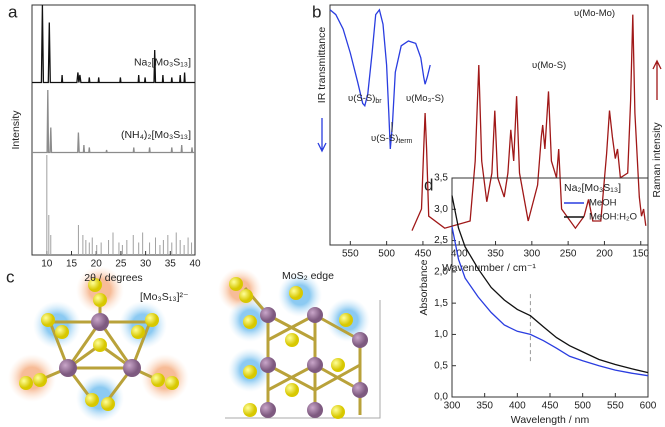  What do you see at coordinates (613, 217) in the screenshot?
I see `legend-label: MeOH:H₂O` at bounding box center [613, 217].